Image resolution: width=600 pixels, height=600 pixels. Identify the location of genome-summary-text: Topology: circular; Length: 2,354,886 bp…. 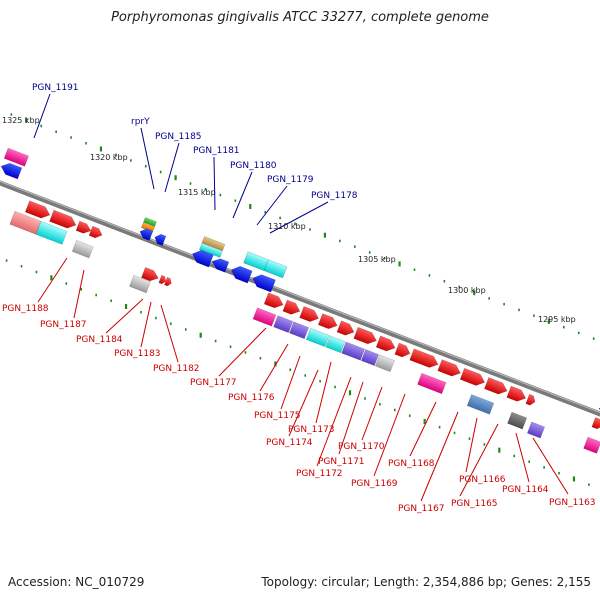
(426, 582).